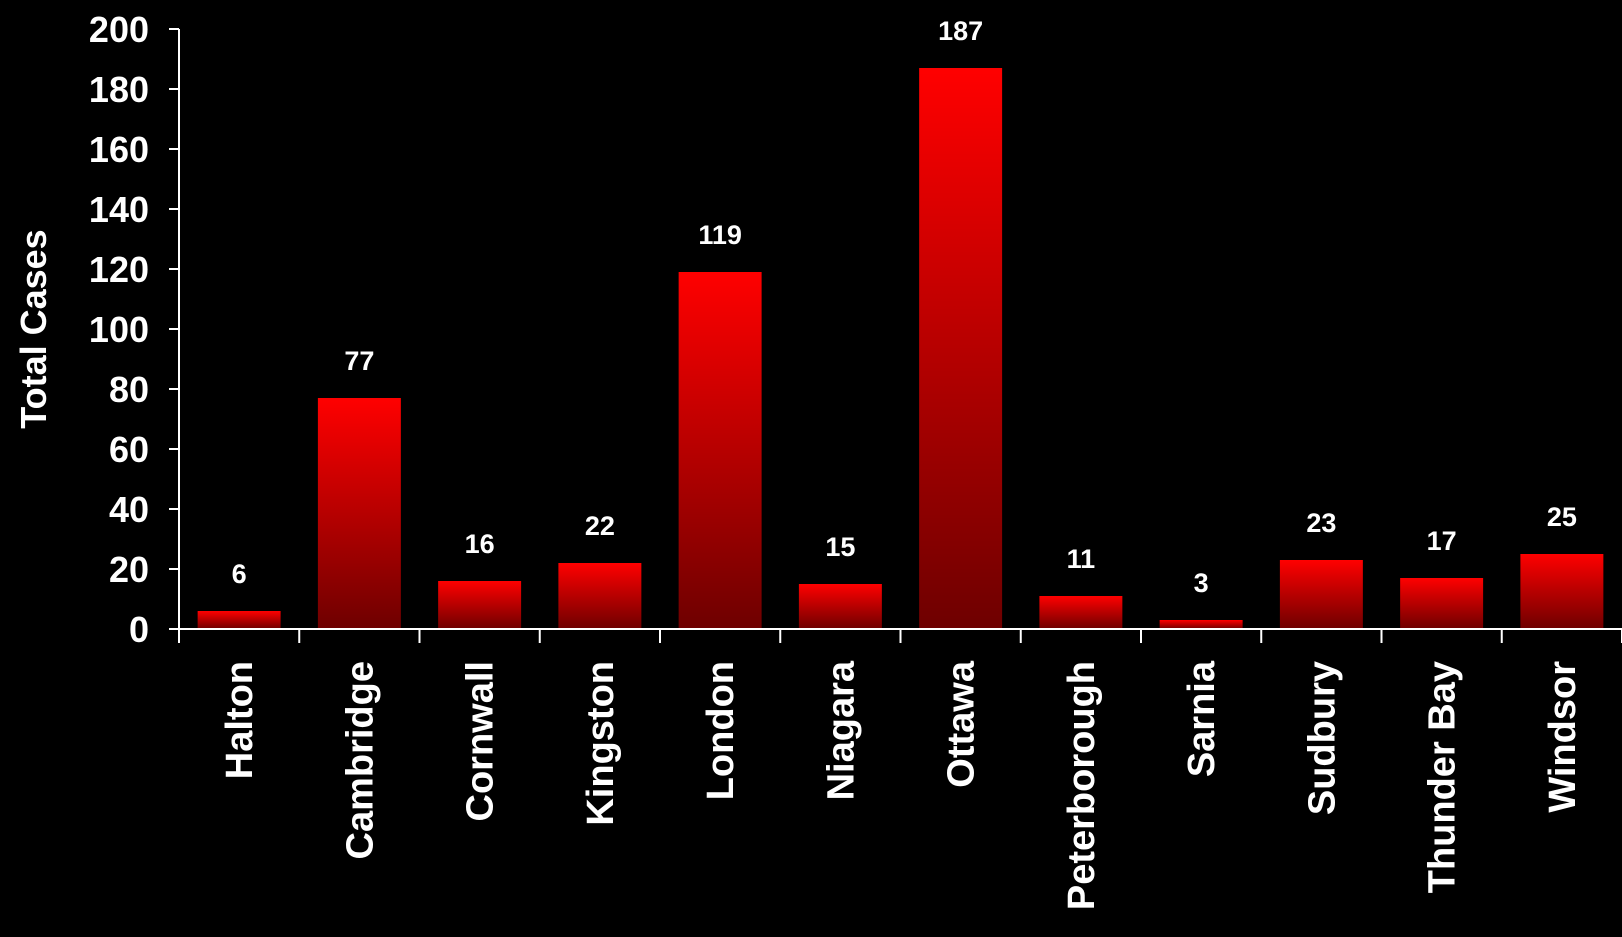 The image size is (1622, 937). Describe the element at coordinates (360, 760) in the screenshot. I see `x-category-label: Cambridge` at that location.